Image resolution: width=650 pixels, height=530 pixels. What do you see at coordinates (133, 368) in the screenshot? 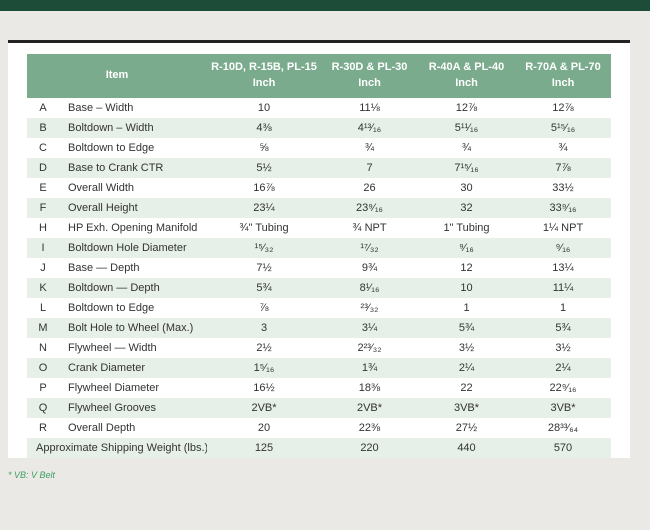
I see `row-item-label: Crank Diameter` at bounding box center [133, 368].